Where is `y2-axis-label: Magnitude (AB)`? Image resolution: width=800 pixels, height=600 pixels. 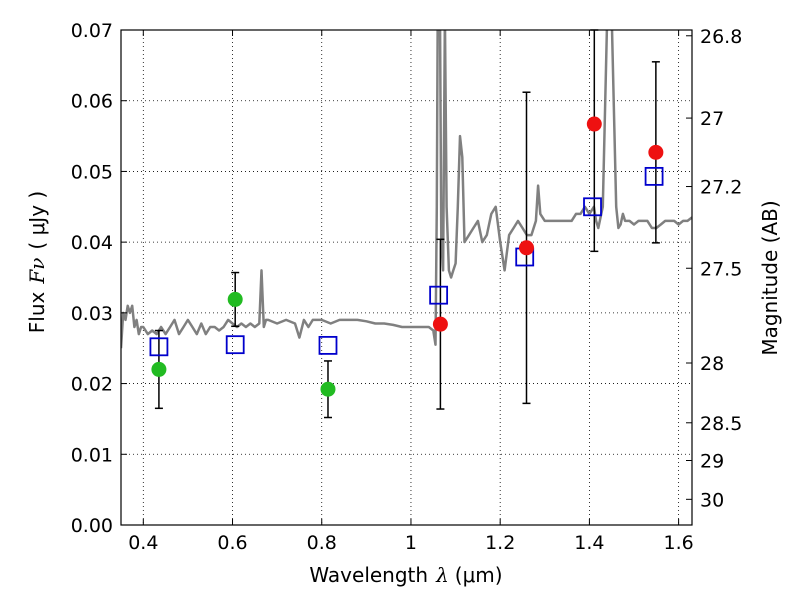
y2-axis-label: Magnitude (AB) is located at coordinates (770, 277).